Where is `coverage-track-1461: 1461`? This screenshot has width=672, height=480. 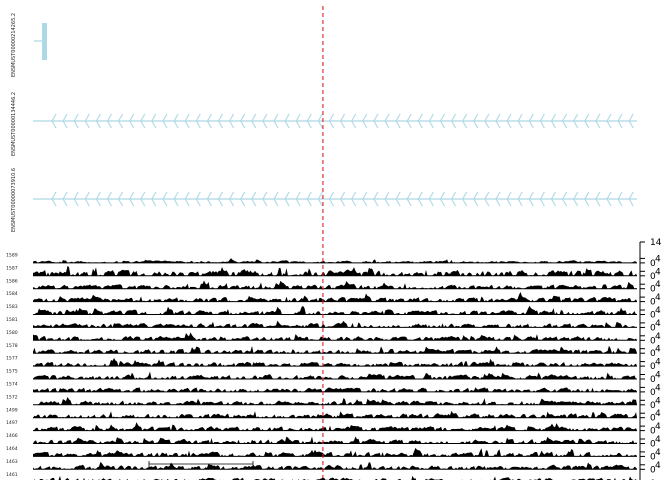
coverage-track-1461: 1461 is located at coordinates (321, 476).